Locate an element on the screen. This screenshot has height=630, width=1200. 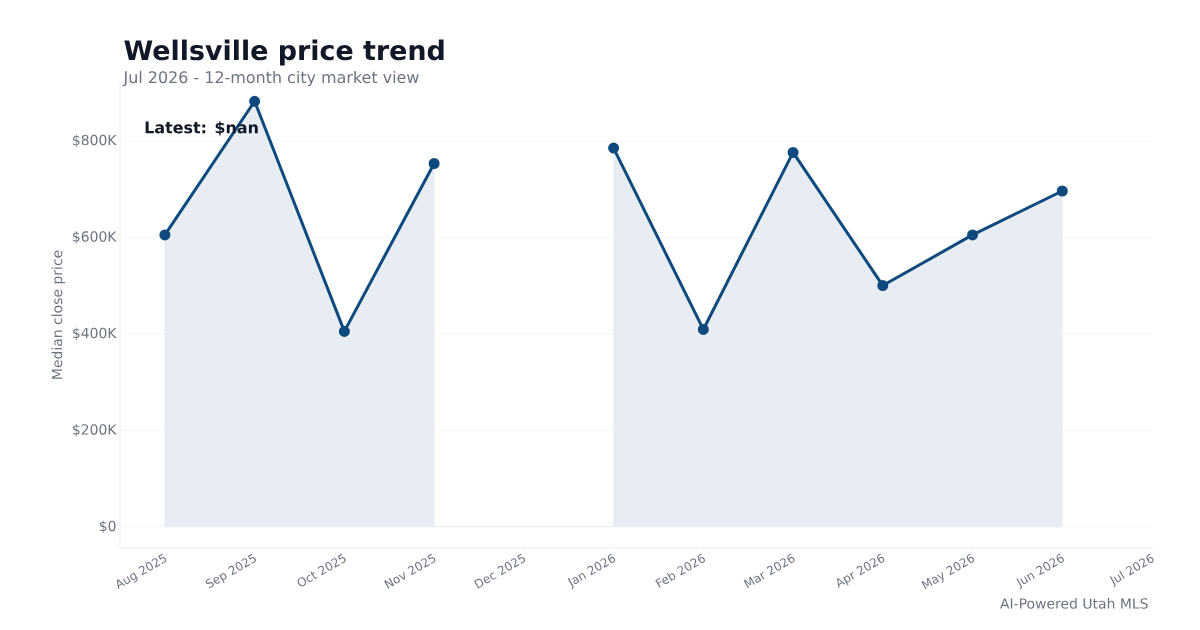
y-tick-label: $400K is located at coordinates (95, 334).